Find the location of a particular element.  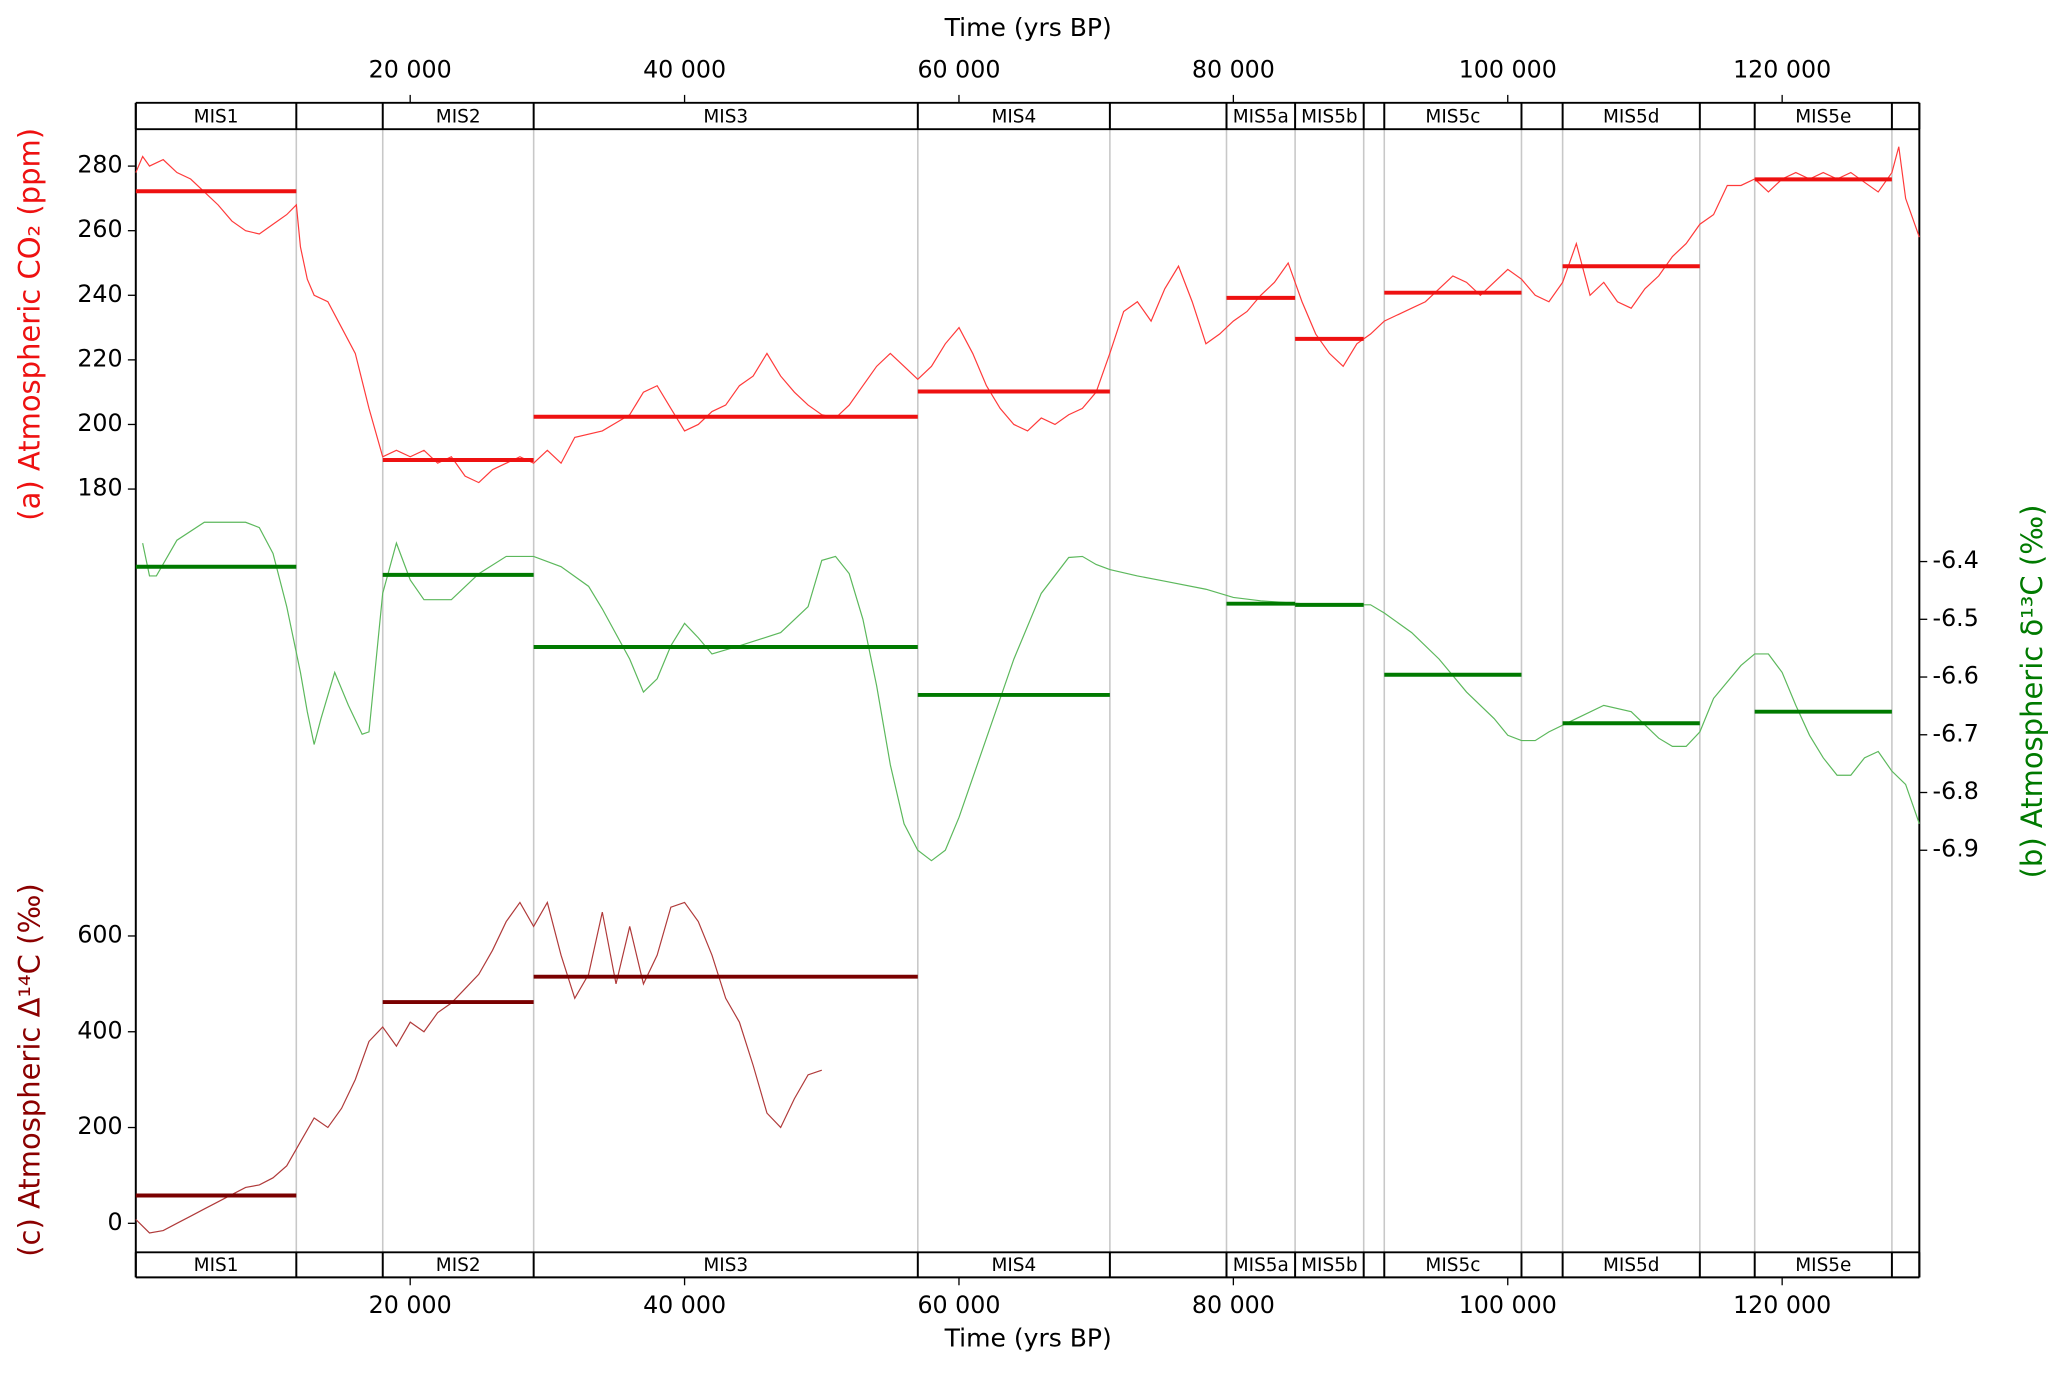

y-tick-label: 260 is located at coordinates (99, 229).